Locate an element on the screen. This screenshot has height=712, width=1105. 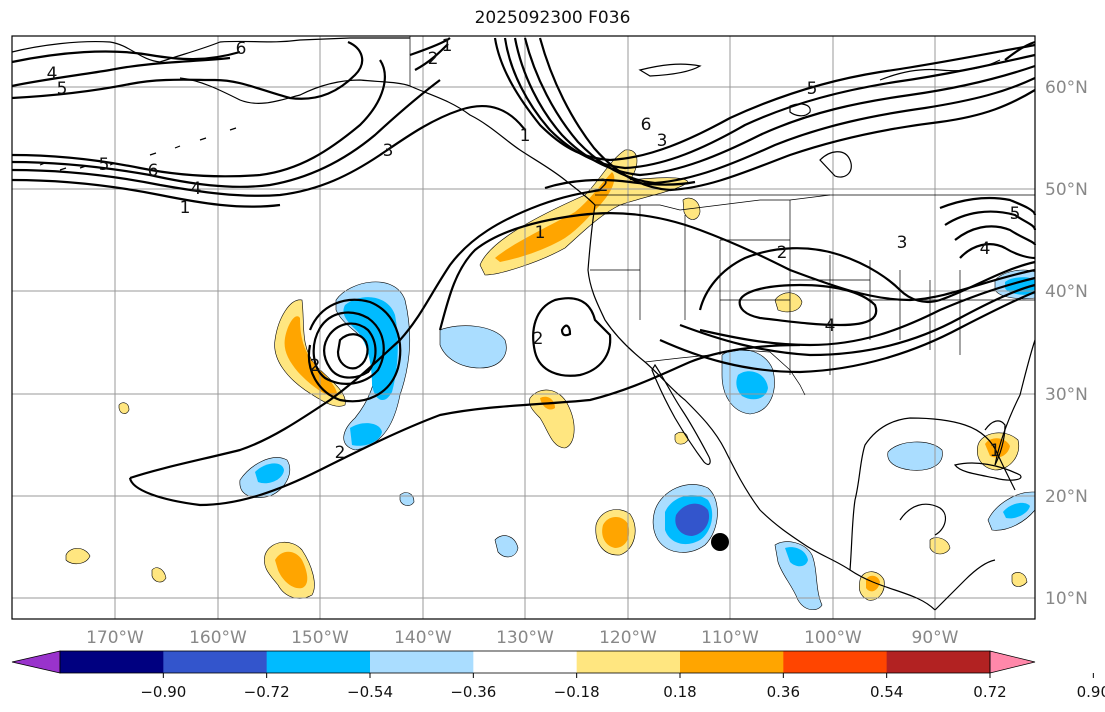
latitude-label: 10°N is located at coordinates (1066, 599).